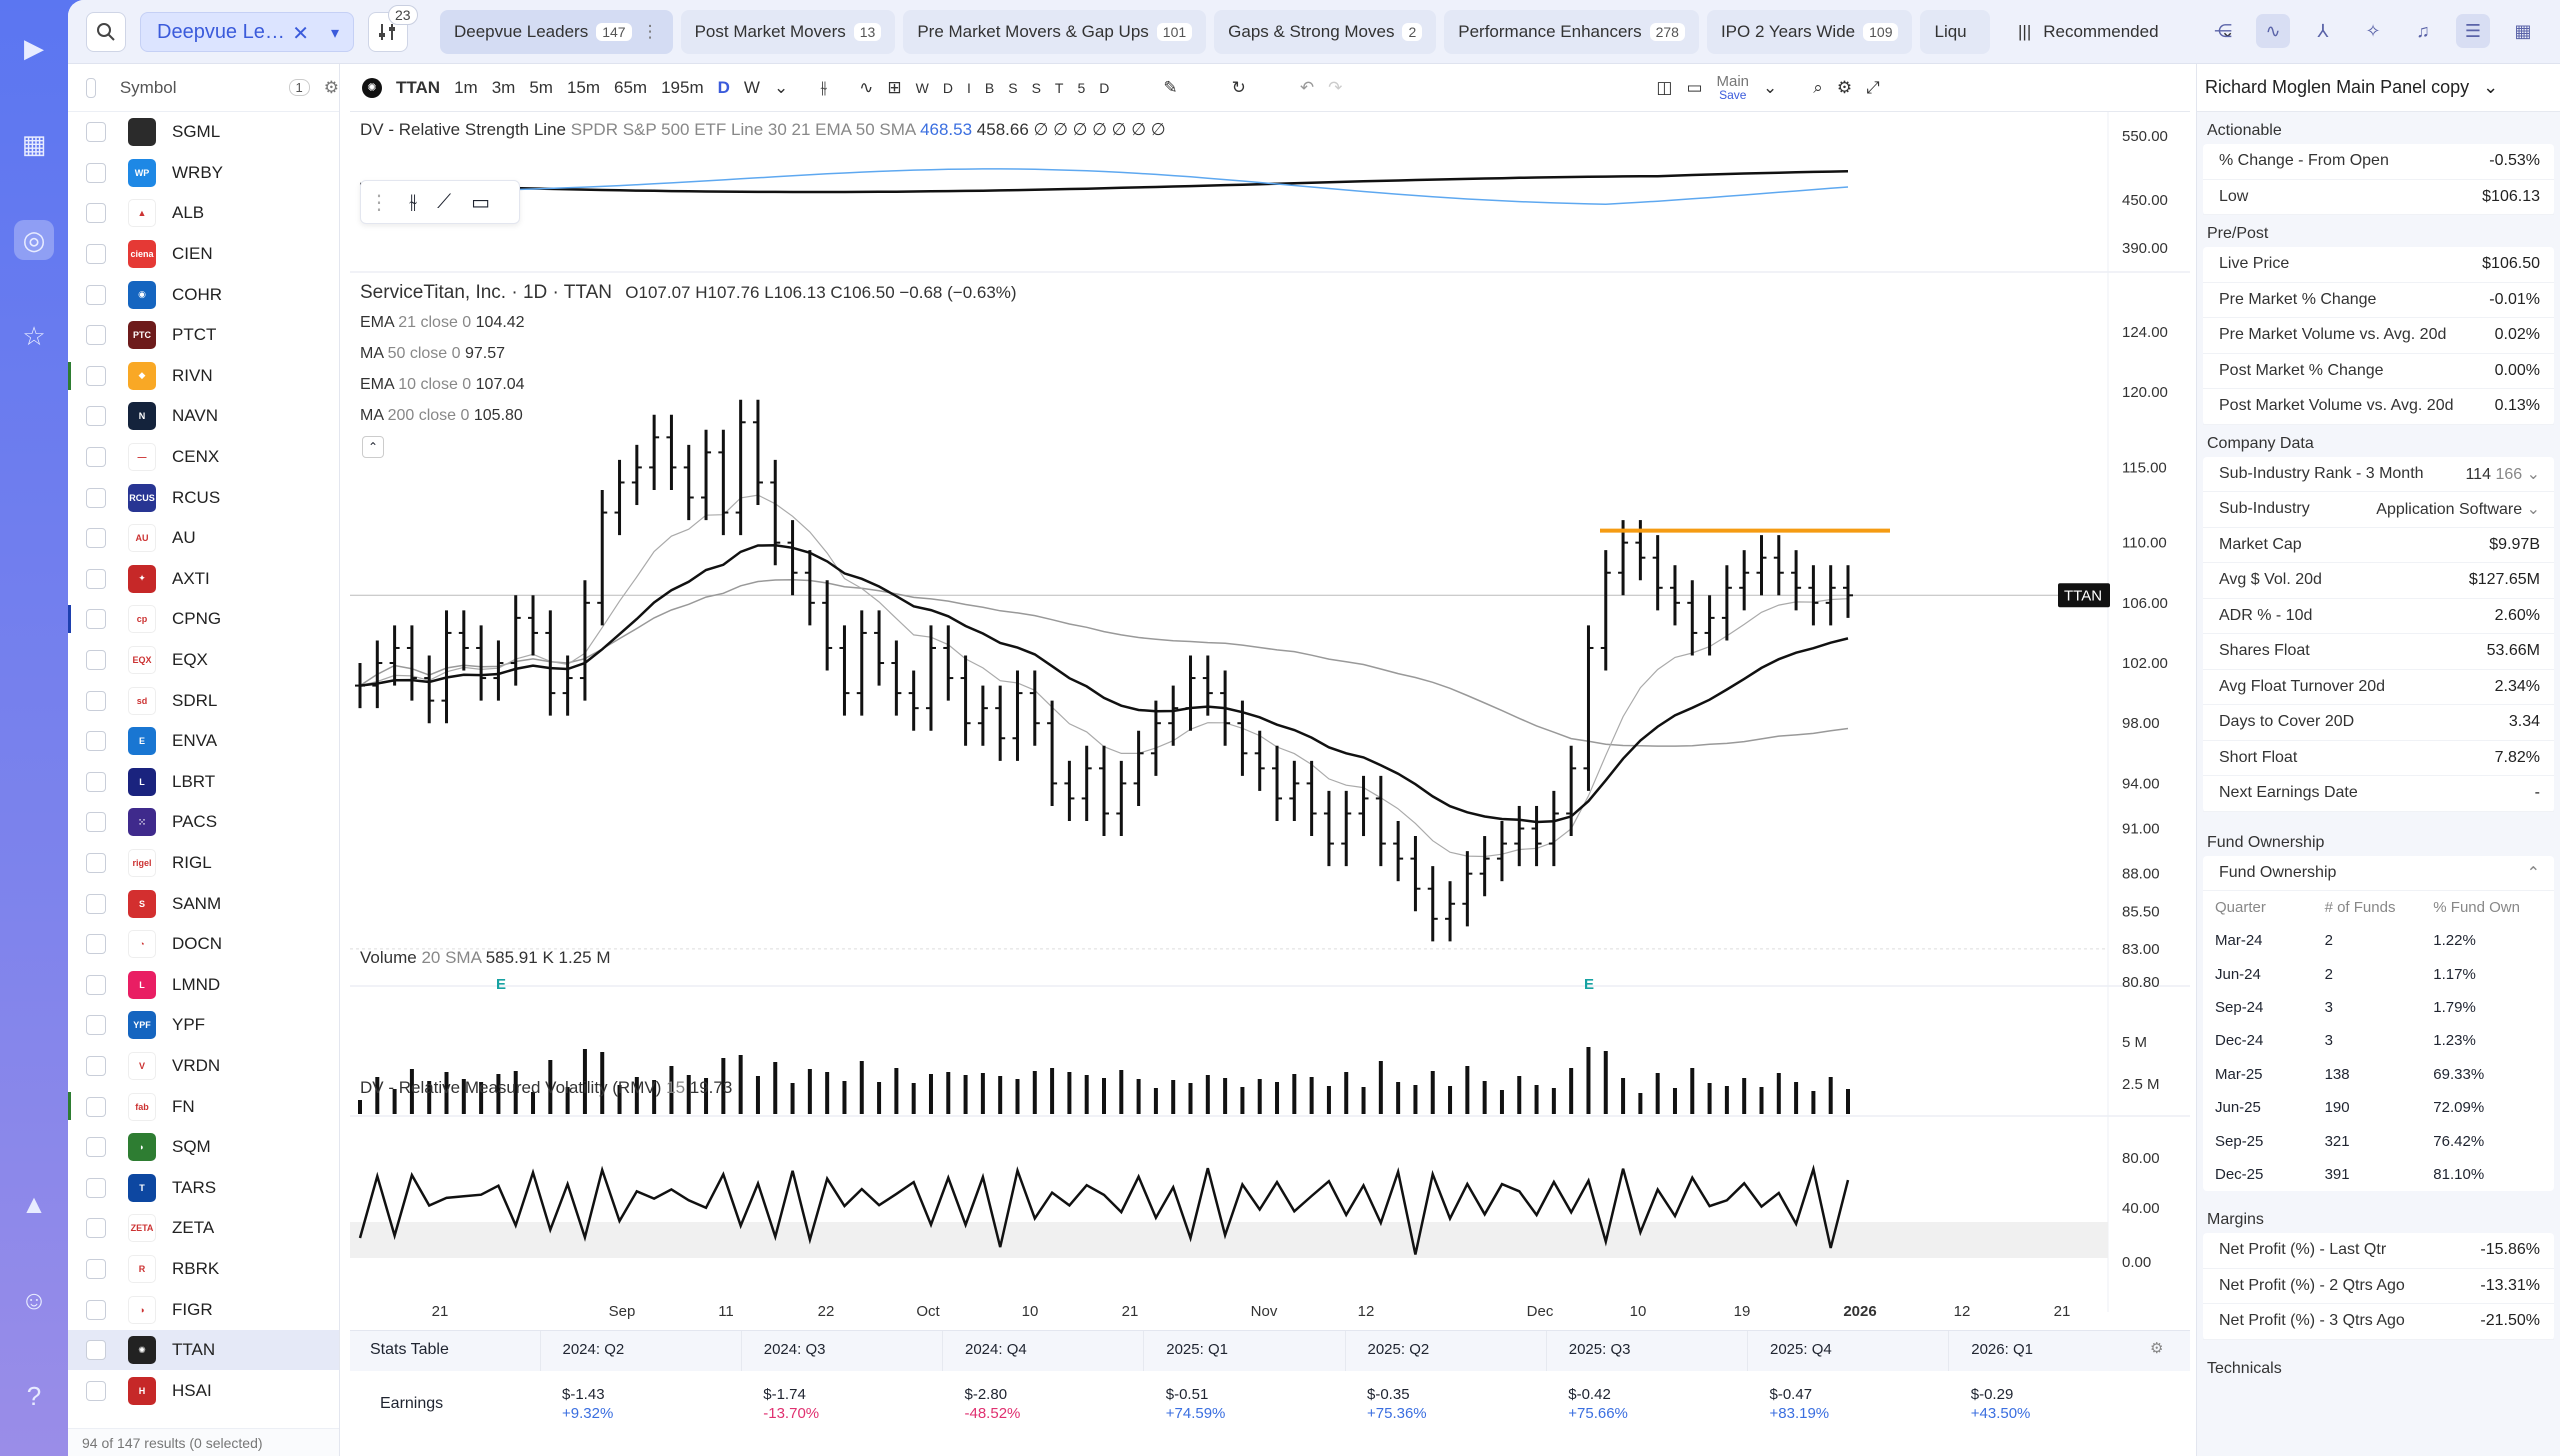 Image resolution: width=2560 pixels, height=1456 pixels. What do you see at coordinates (203, 1269) in the screenshot?
I see `watchlist-row: R RBRK` at bounding box center [203, 1269].